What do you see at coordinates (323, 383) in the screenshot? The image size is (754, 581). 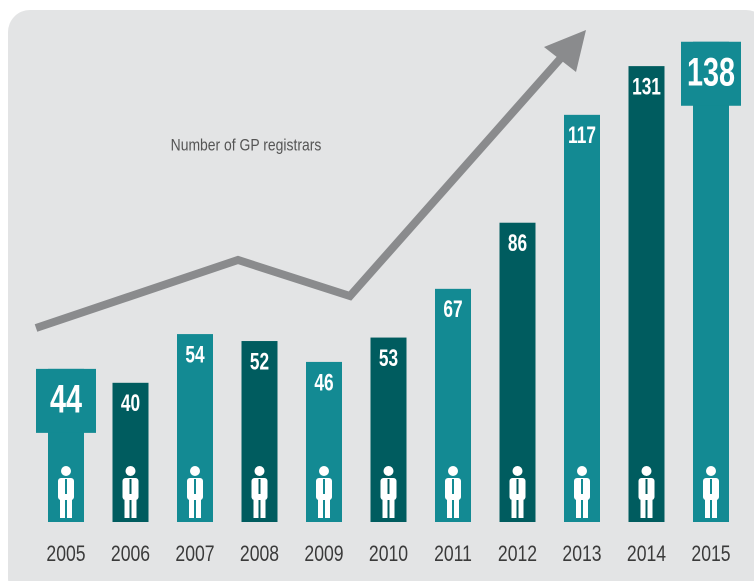 I see `value-label: 46` at bounding box center [323, 383].